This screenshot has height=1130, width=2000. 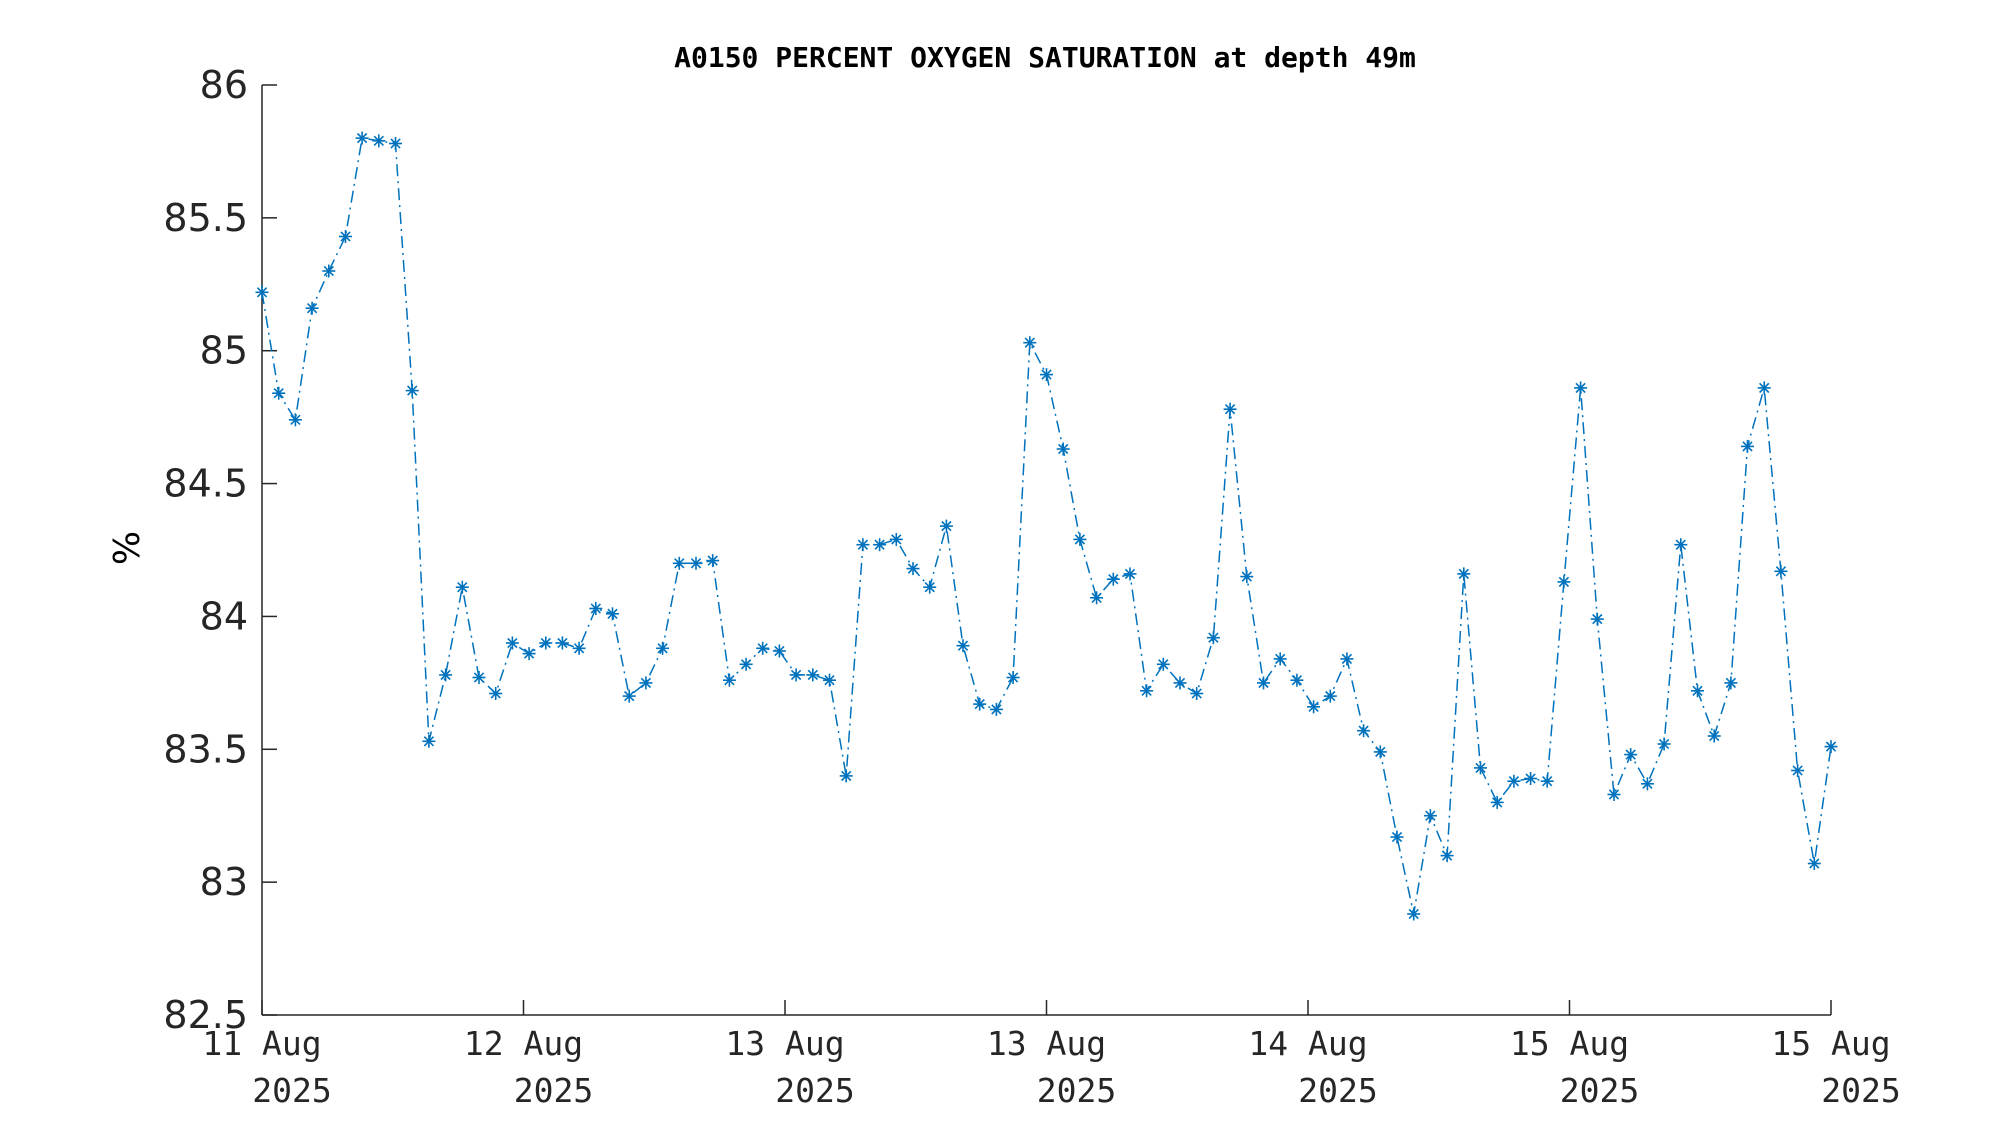 What do you see at coordinates (205, 1015) in the screenshot?
I see `y-tick-label: 82.5` at bounding box center [205, 1015].